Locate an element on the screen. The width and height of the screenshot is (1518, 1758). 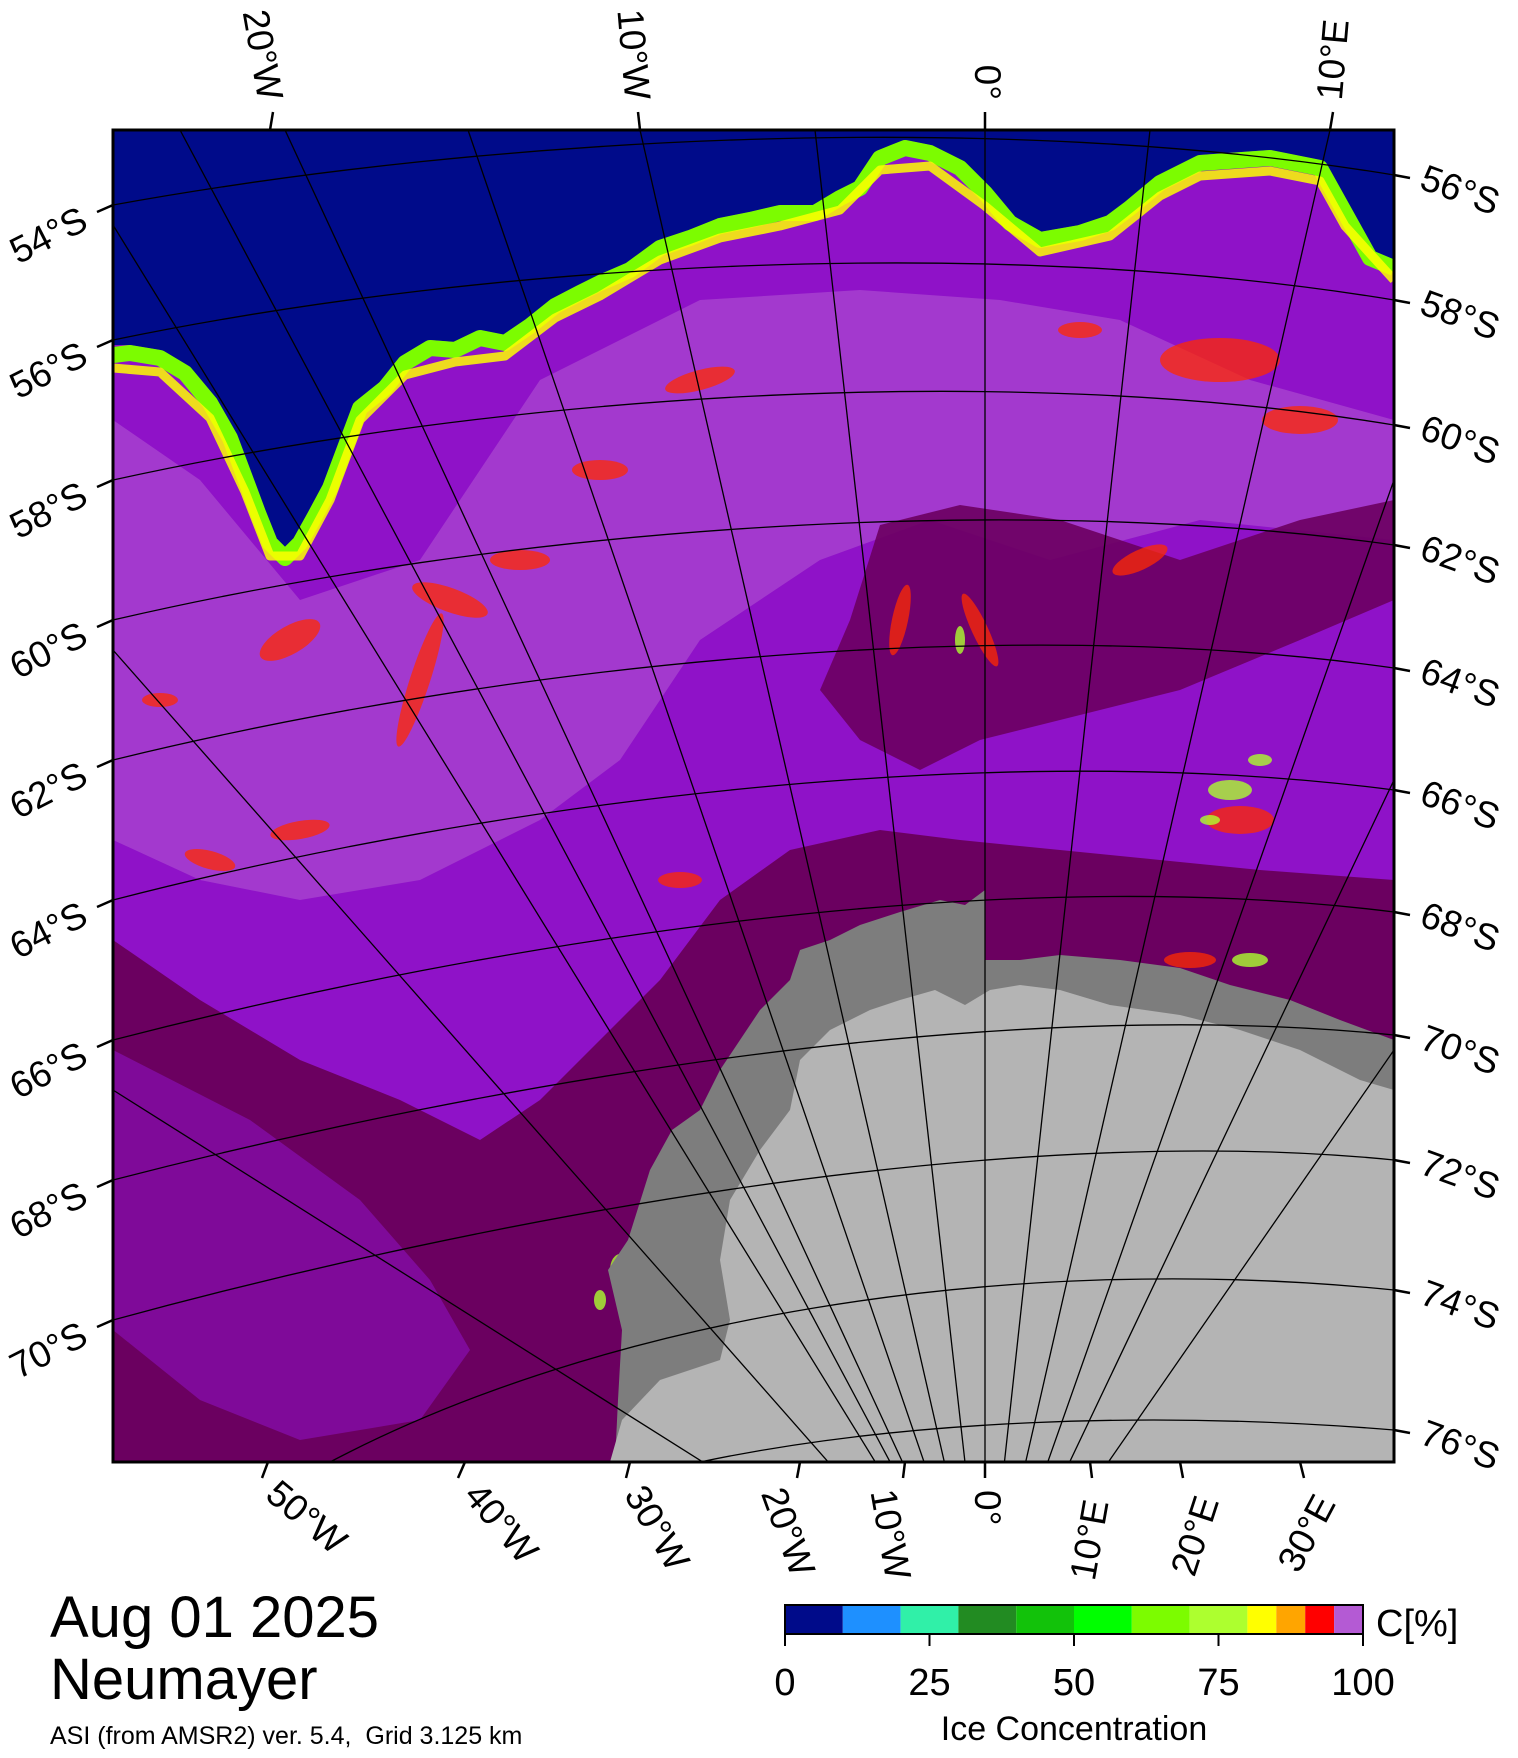
bottom-lon-label: 0° is located at coordinates (987, 1507).